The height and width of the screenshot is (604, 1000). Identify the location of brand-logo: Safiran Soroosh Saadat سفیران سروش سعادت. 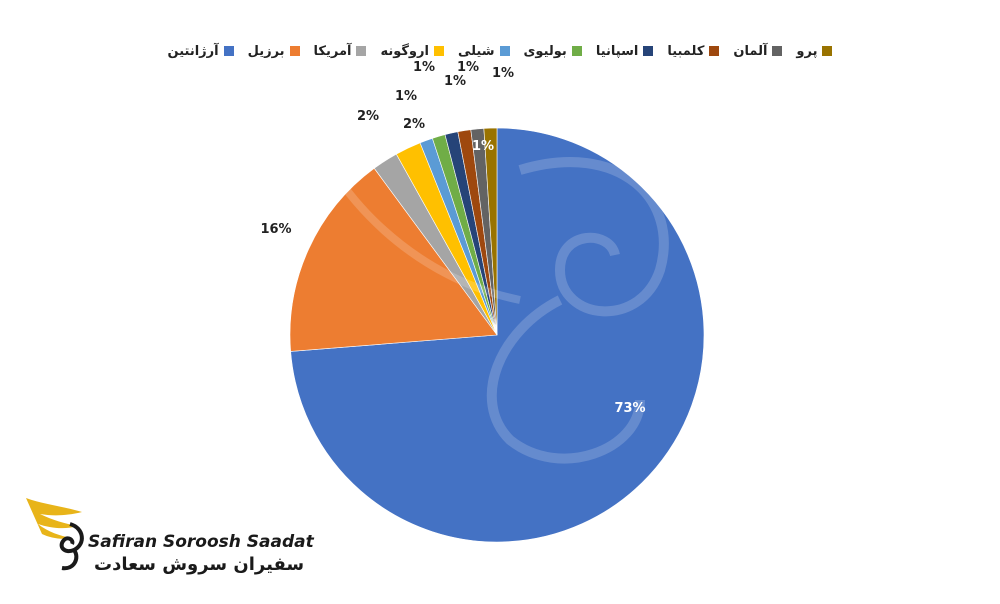
(168, 539).